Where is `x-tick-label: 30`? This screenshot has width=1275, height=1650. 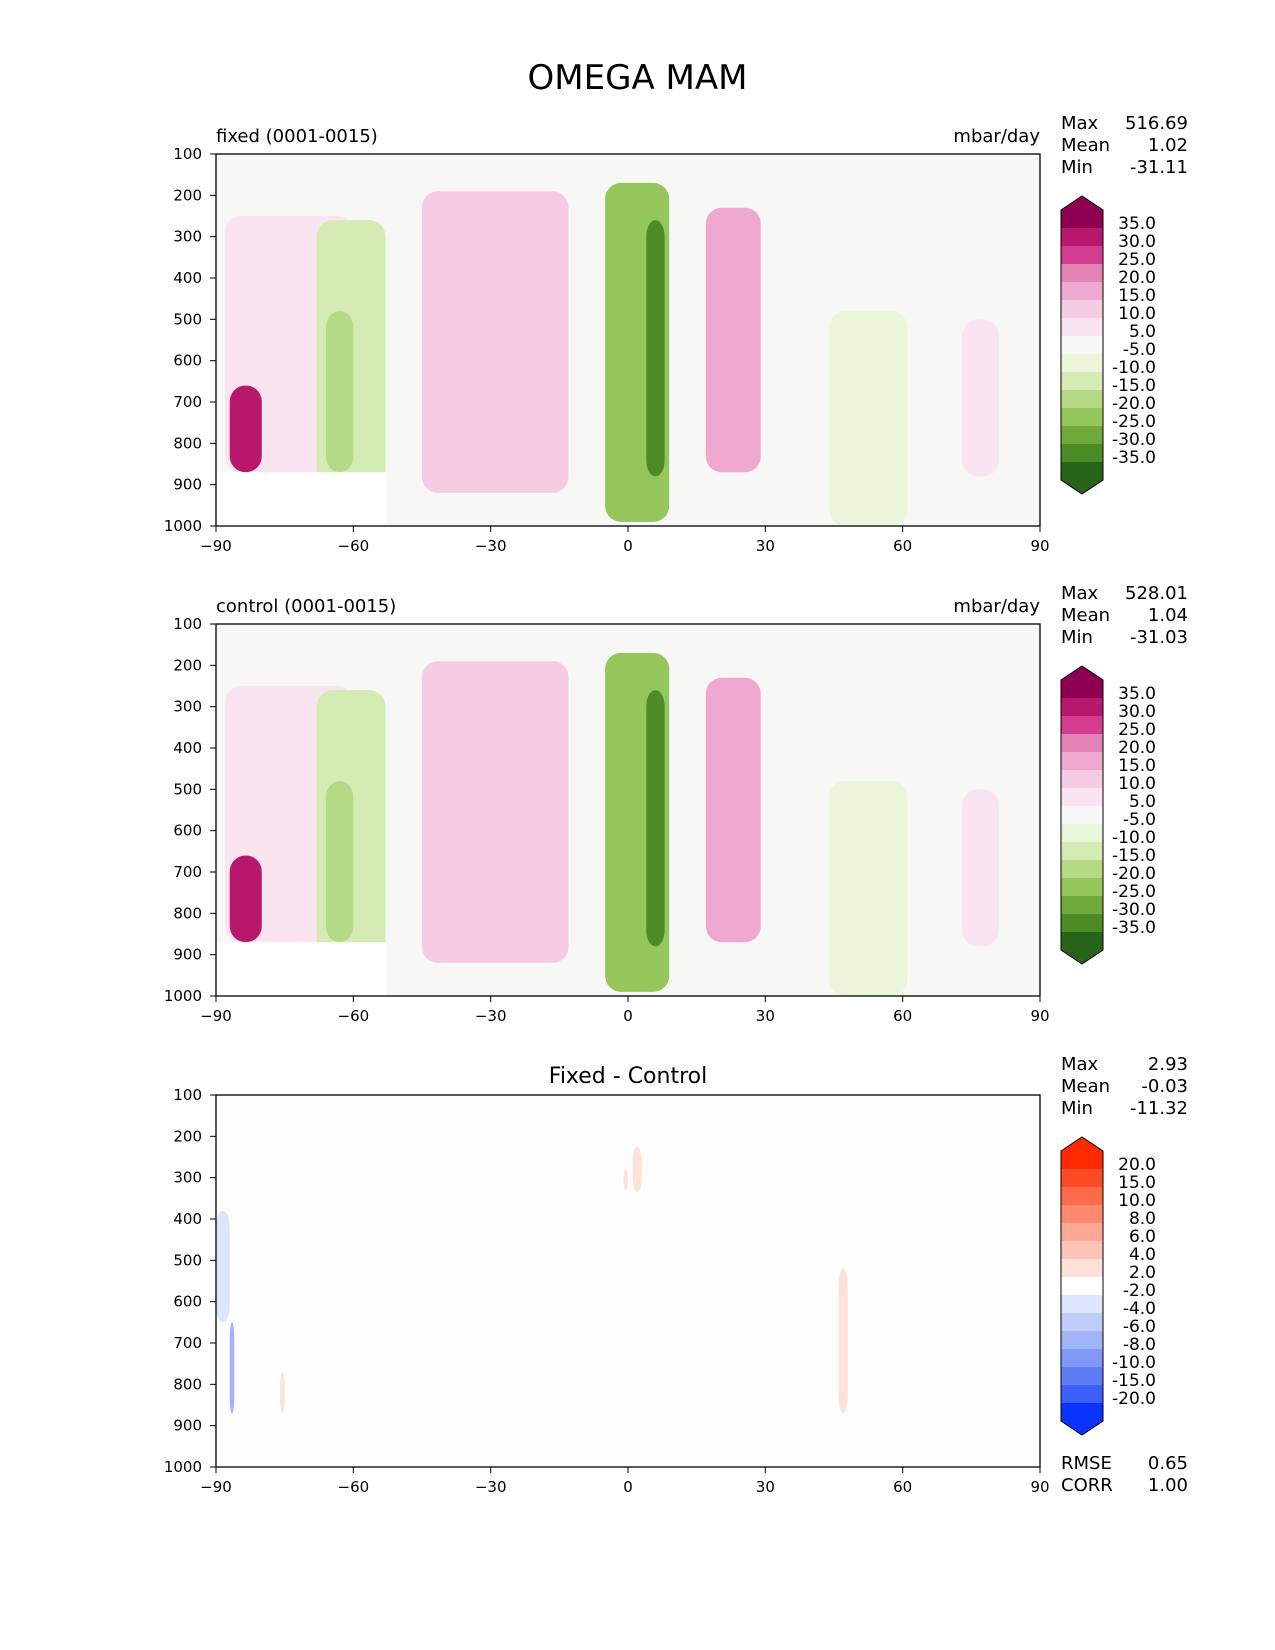 x-tick-label: 30 is located at coordinates (765, 546).